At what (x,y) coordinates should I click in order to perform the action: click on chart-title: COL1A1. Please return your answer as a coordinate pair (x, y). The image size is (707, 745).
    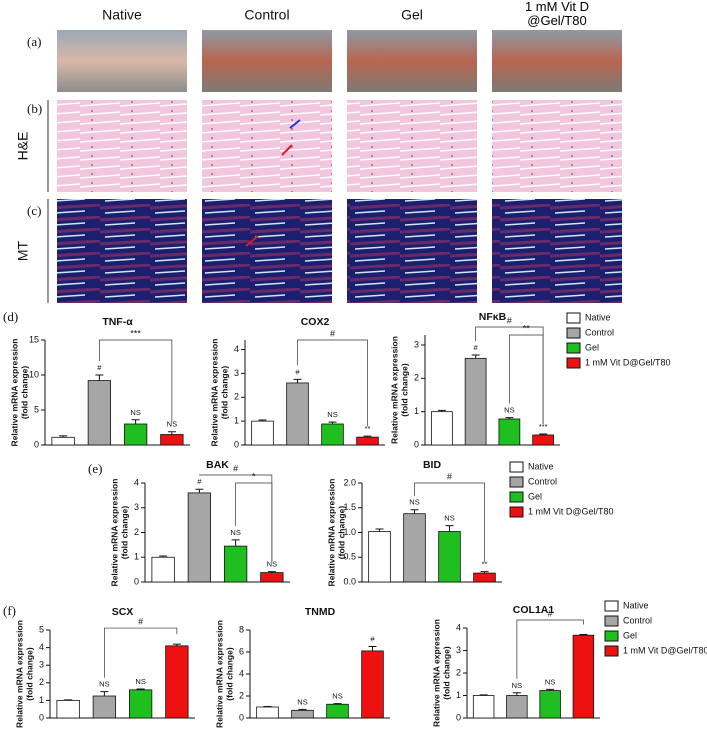
    Looking at the image, I should click on (534, 610).